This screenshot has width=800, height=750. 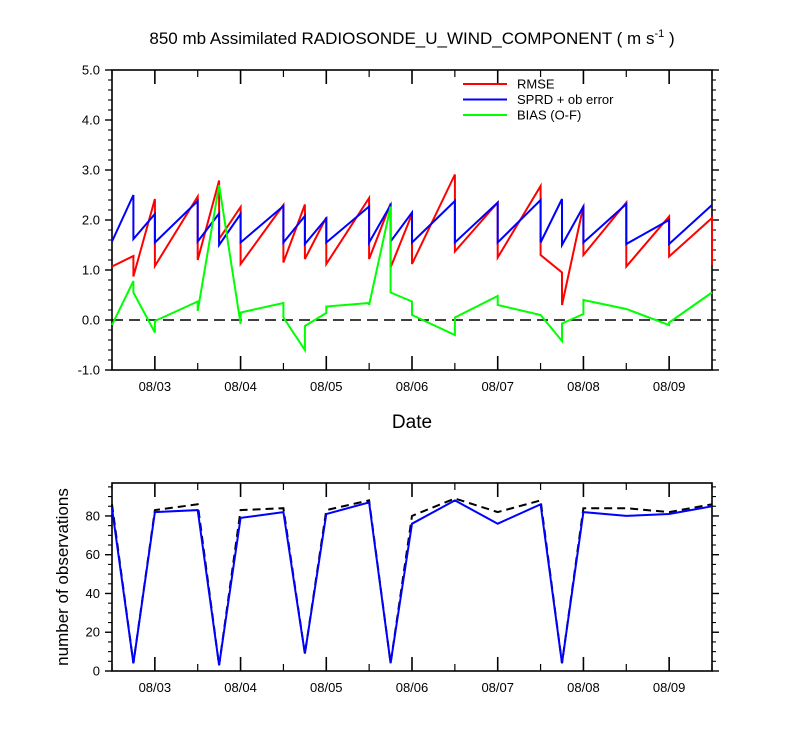 What do you see at coordinates (93, 515) in the screenshot?
I see `y-tick-label: 80` at bounding box center [93, 515].